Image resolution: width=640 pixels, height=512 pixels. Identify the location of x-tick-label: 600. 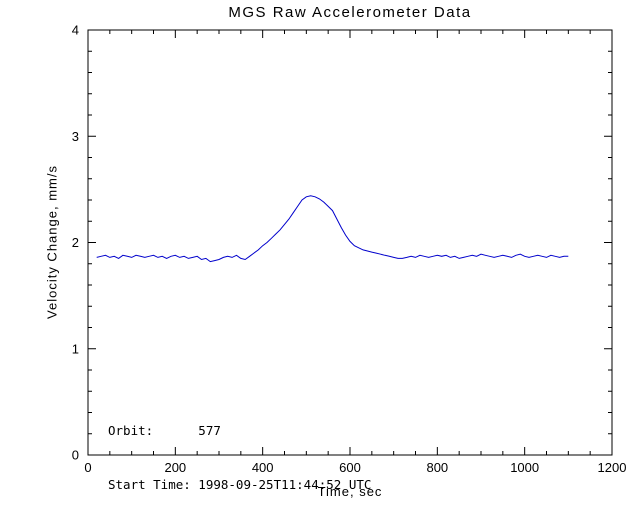
(350, 467).